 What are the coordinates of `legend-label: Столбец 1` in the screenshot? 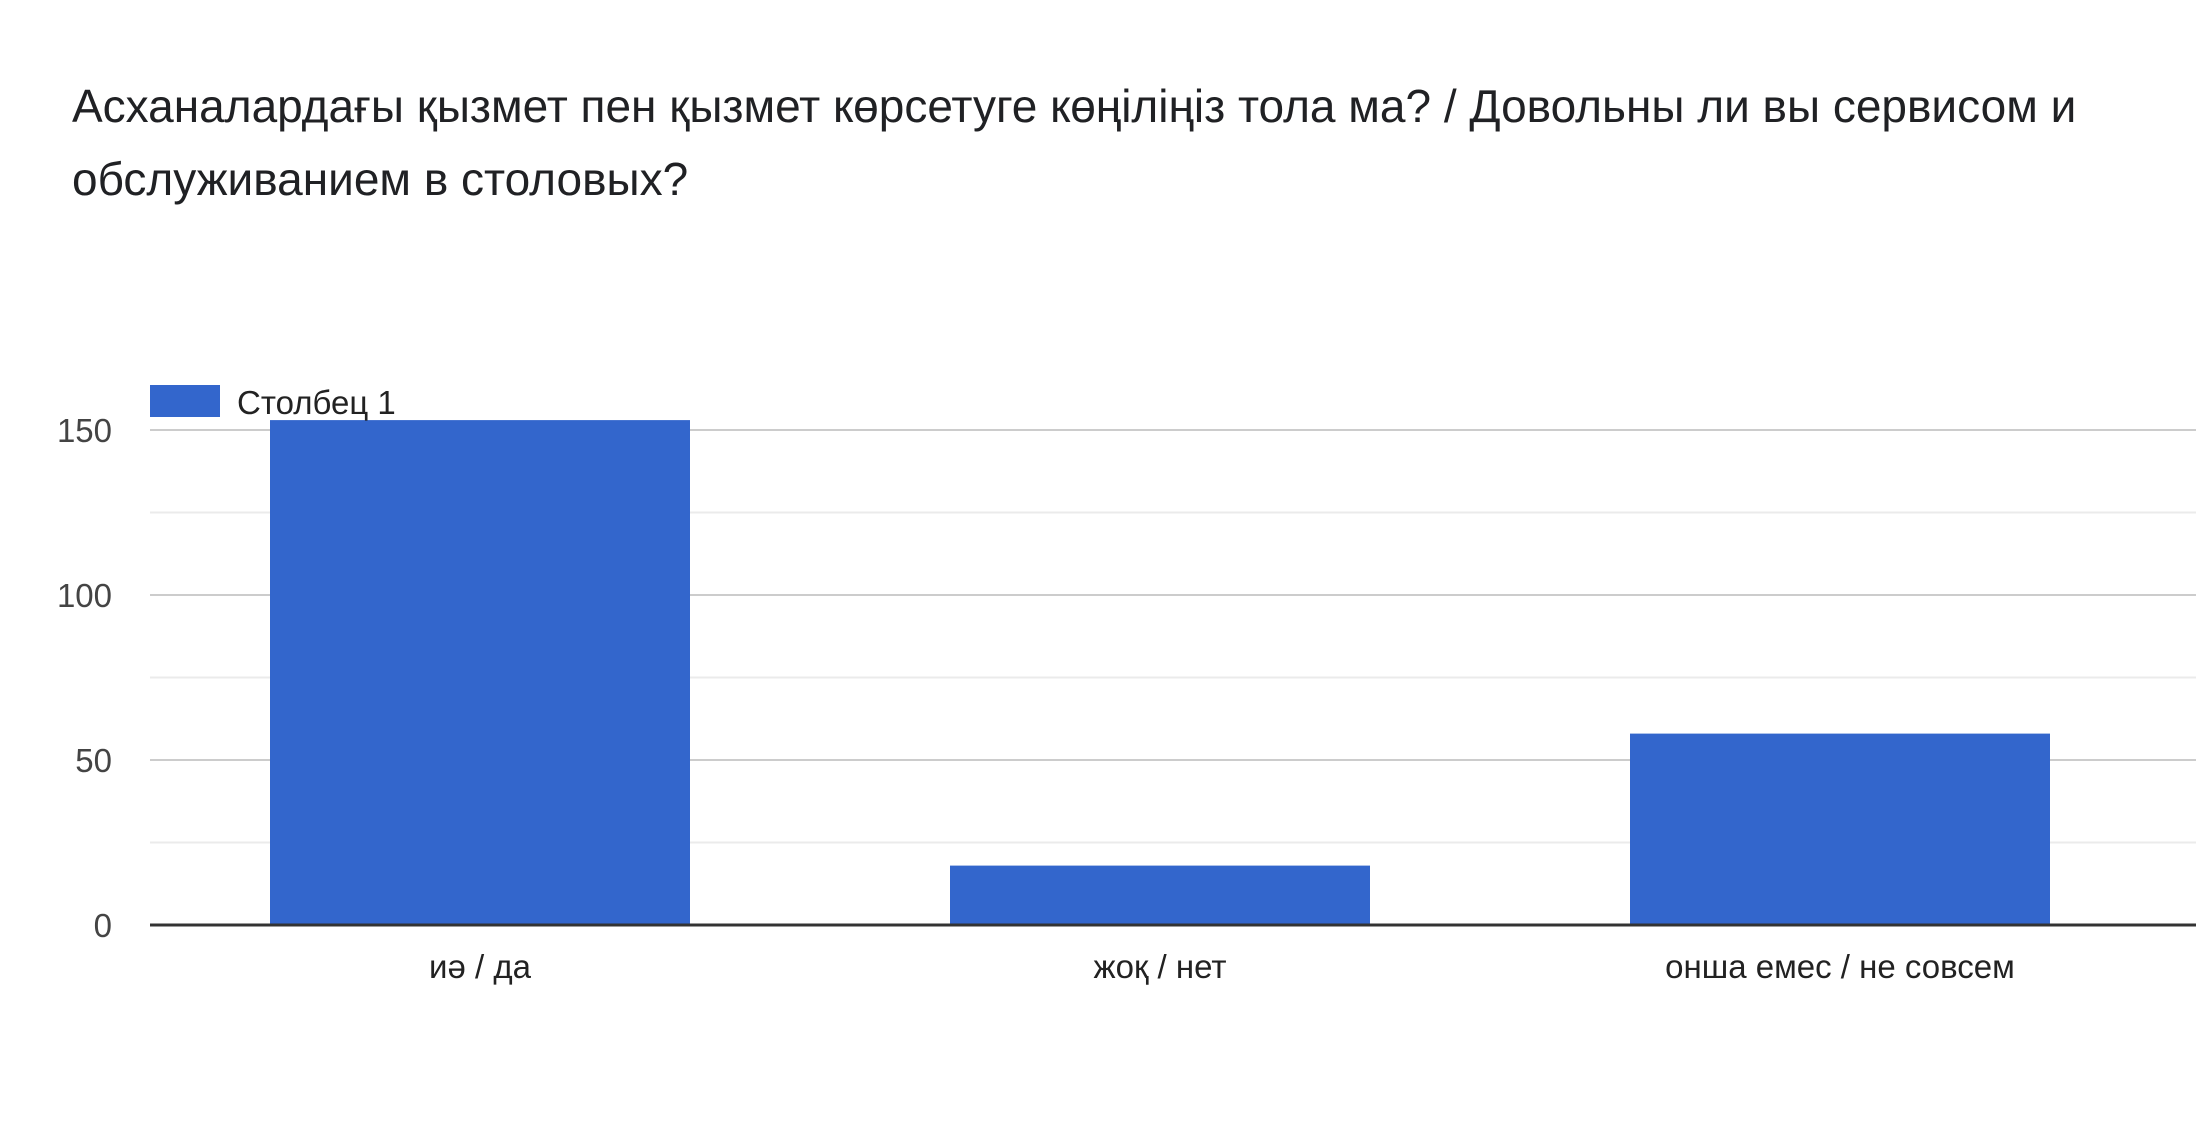 It's located at (316, 402).